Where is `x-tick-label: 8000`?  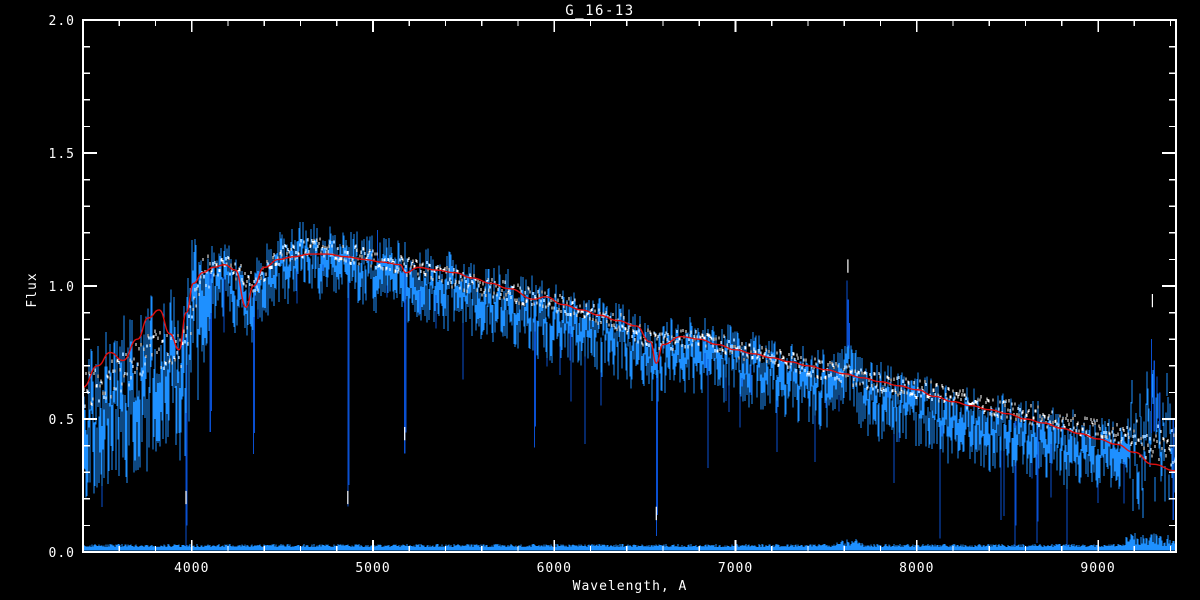
x-tick-label: 8000 is located at coordinates (916, 568).